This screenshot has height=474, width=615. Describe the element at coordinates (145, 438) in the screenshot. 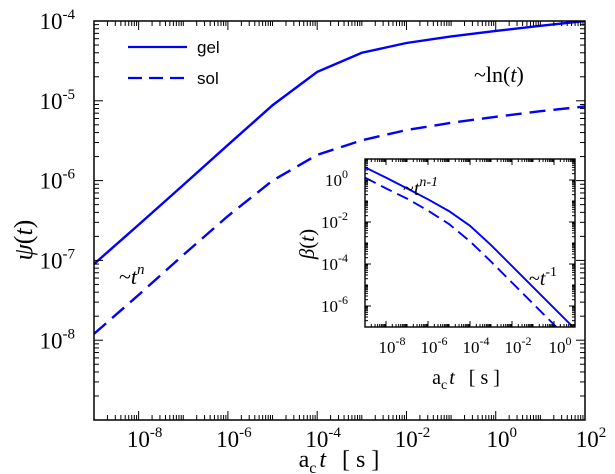

I see `main-x-tick-label: 10⁻⁸` at that location.